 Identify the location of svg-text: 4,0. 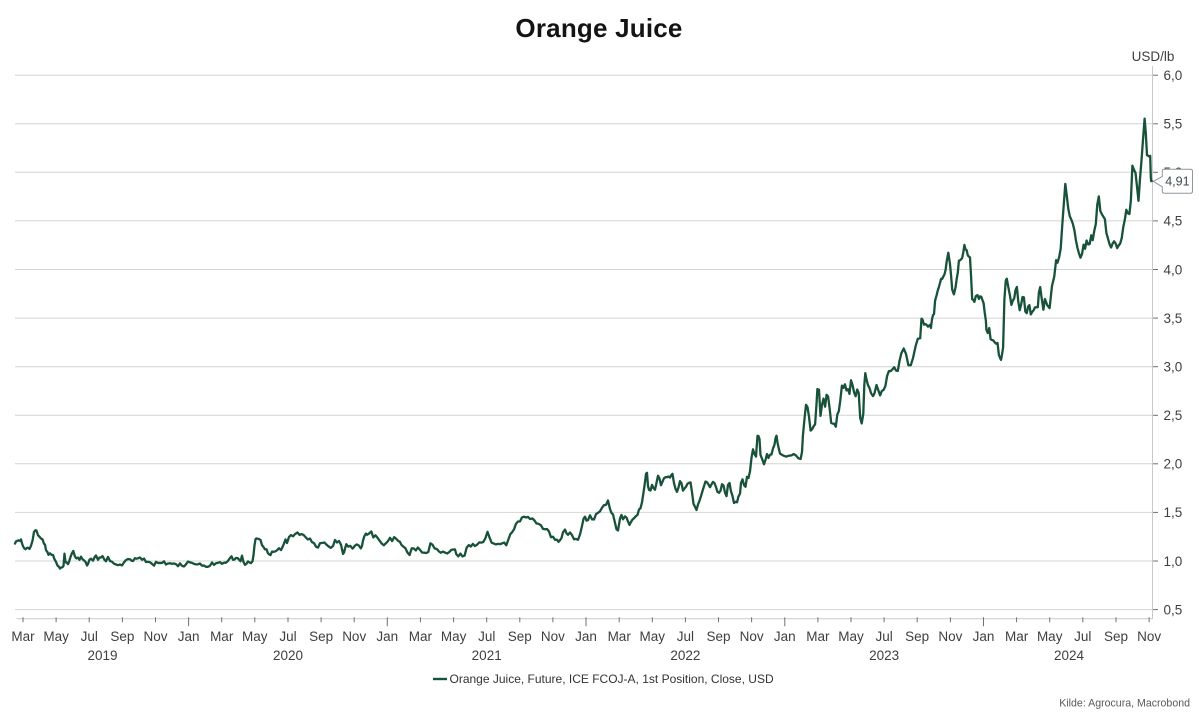
(1173, 269).